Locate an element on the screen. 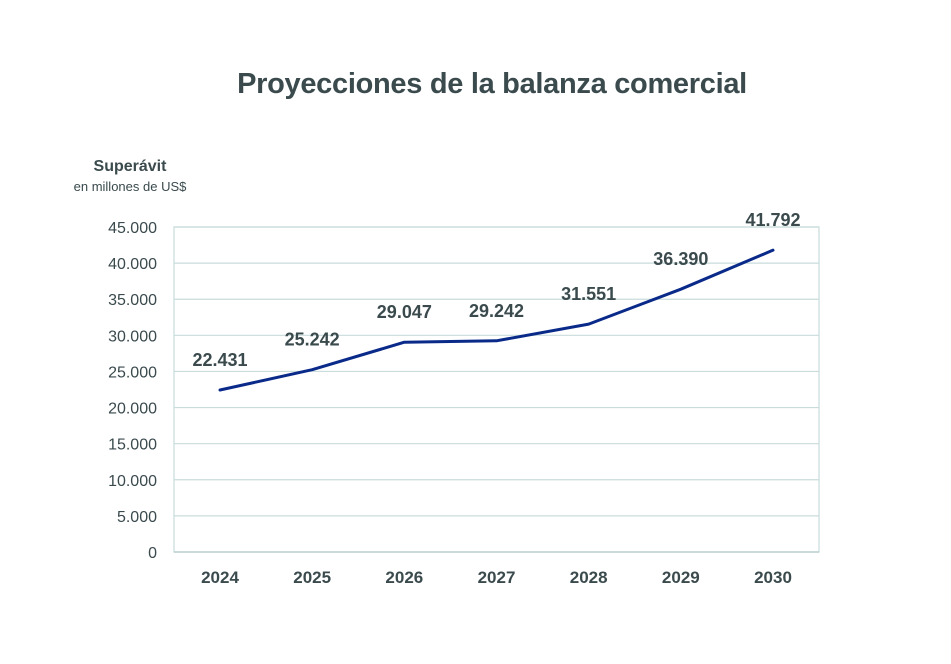 This screenshot has width=951, height=664. y-tick-label: 15.000 is located at coordinates (132, 445).